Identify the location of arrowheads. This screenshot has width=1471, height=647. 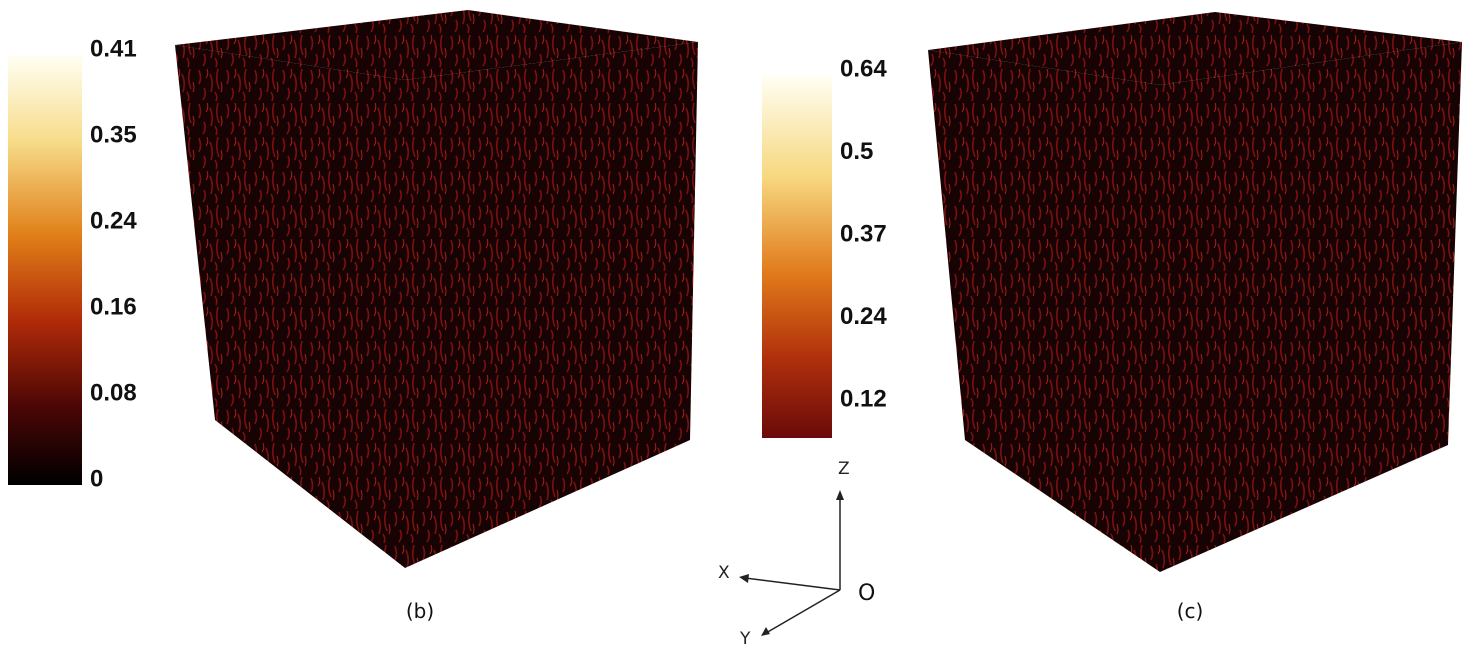
(791, 563).